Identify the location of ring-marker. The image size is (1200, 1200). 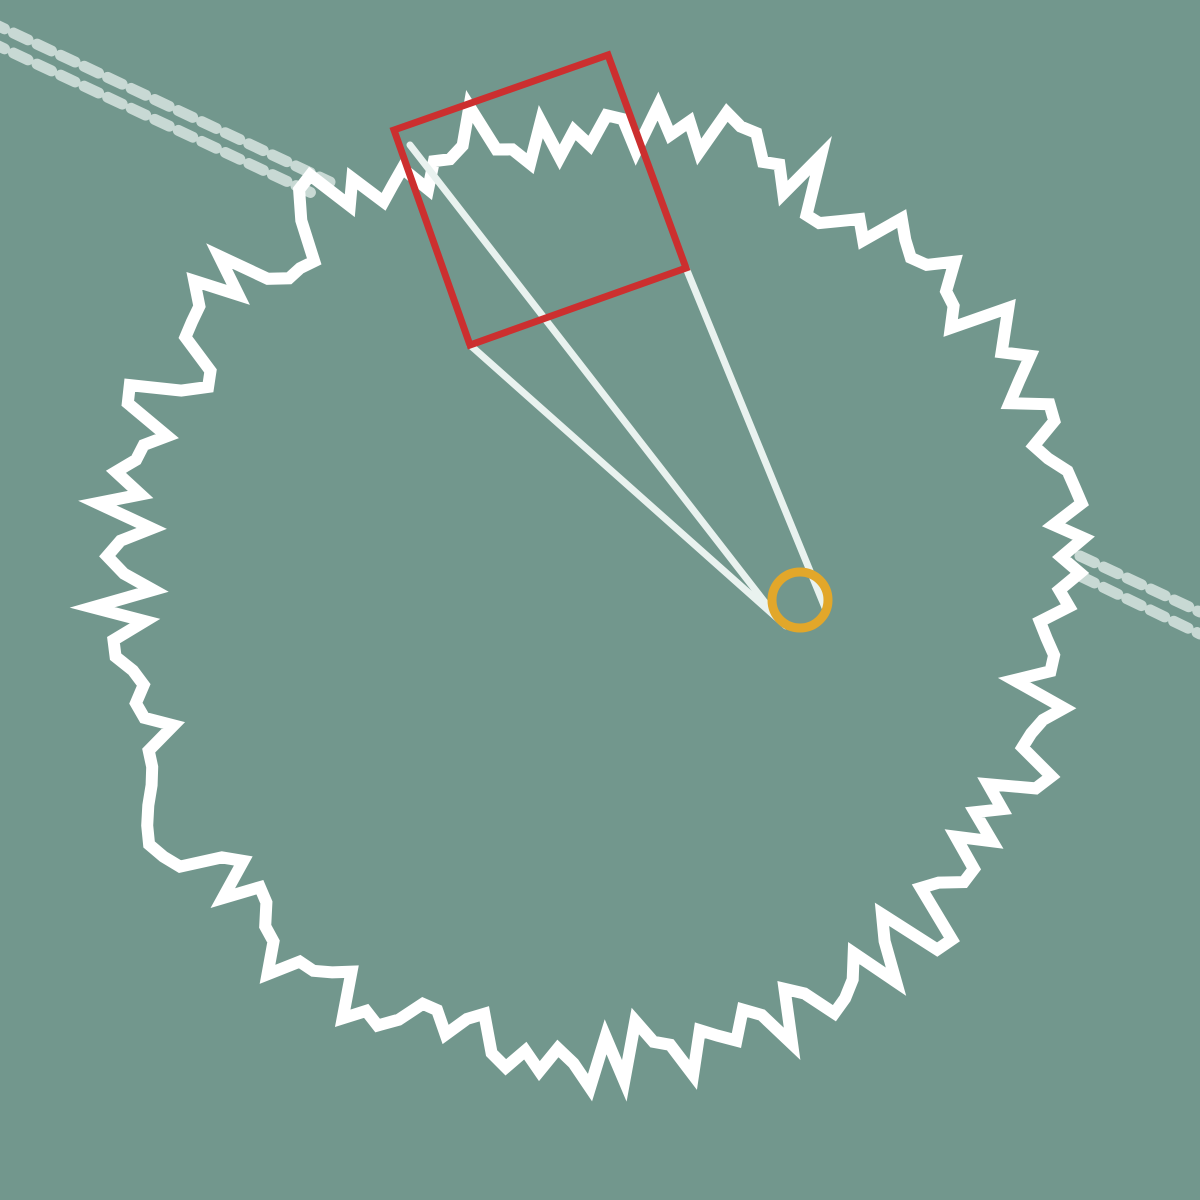
(800, 600).